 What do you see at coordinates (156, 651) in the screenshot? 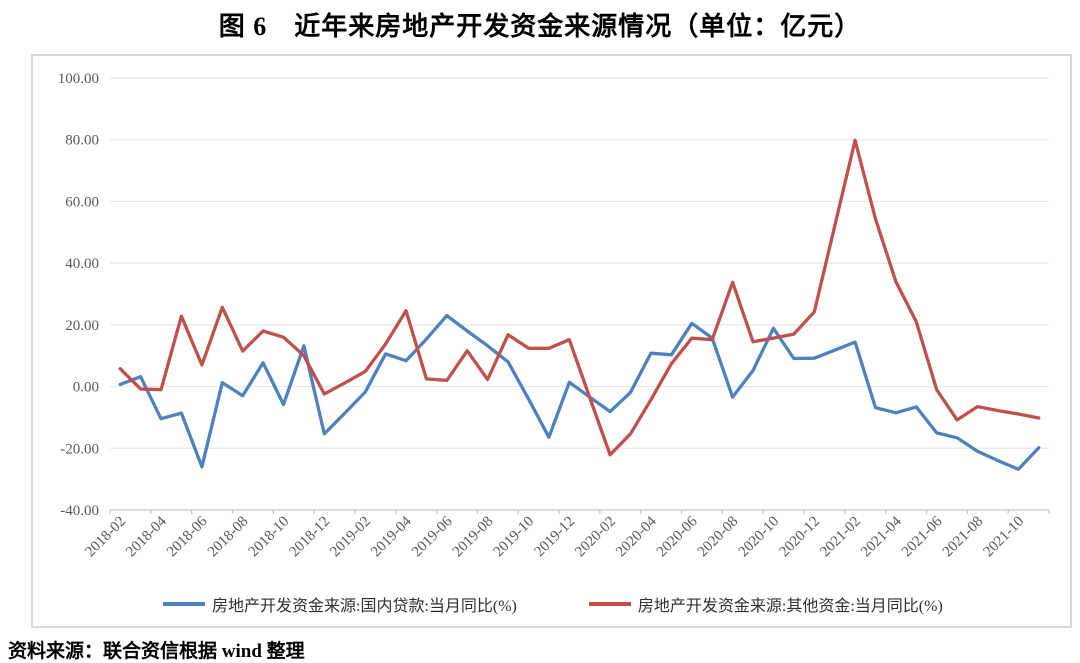
I see `source-note: 资料来源：联合资信根据 wind 整理` at bounding box center [156, 651].